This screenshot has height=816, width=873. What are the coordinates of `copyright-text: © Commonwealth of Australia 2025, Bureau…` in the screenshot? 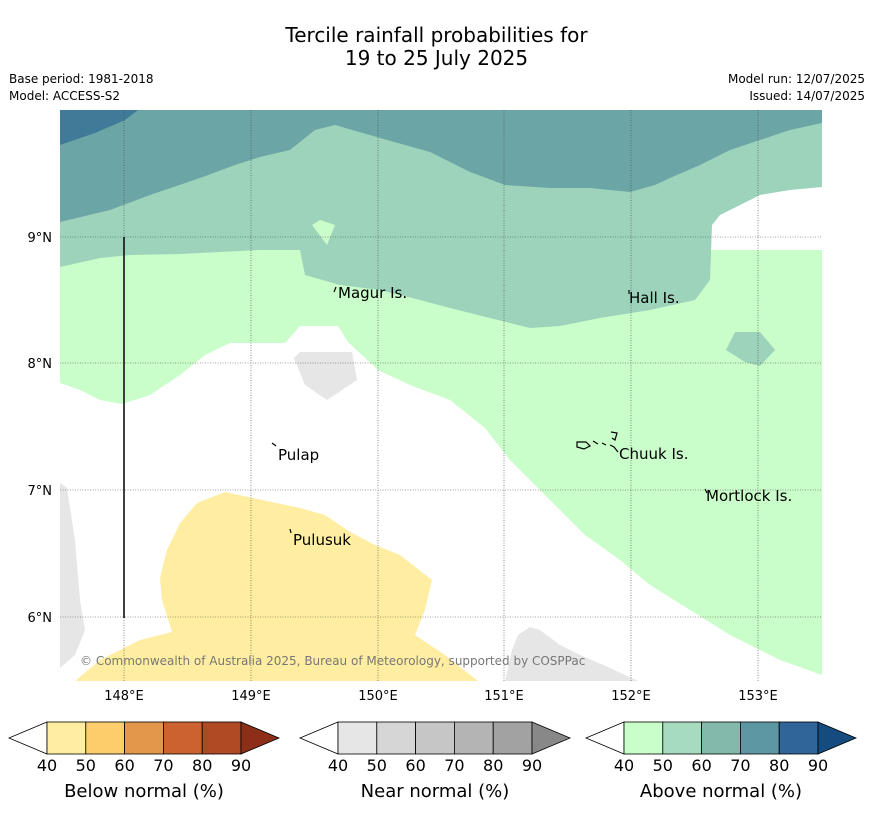 It's located at (332, 661).